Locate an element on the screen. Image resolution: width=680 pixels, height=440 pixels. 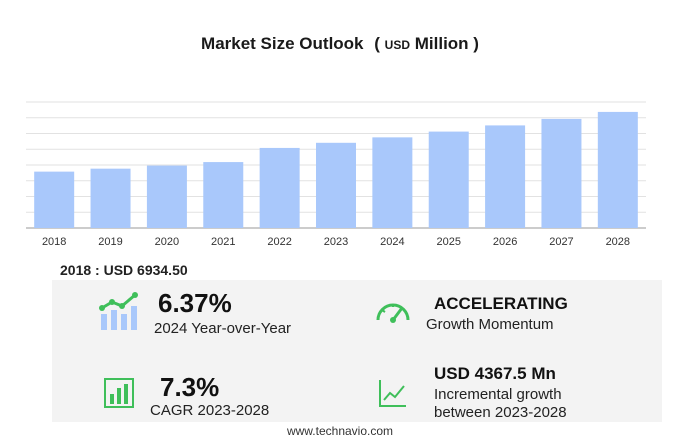
cagr-label: CAGR 2023-2028 is located at coordinates (210, 410).